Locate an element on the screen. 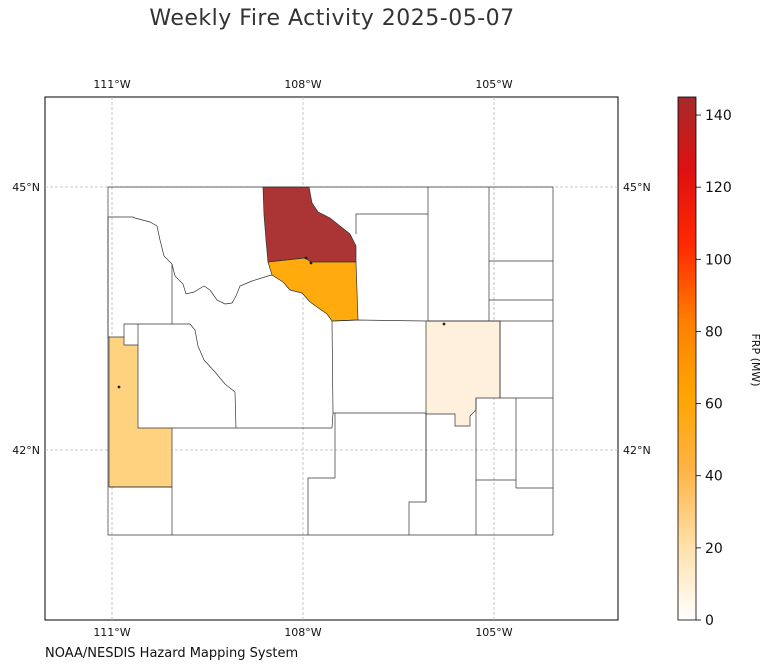 The image size is (769, 672). lon-tick-top: 111°W is located at coordinates (111, 84).